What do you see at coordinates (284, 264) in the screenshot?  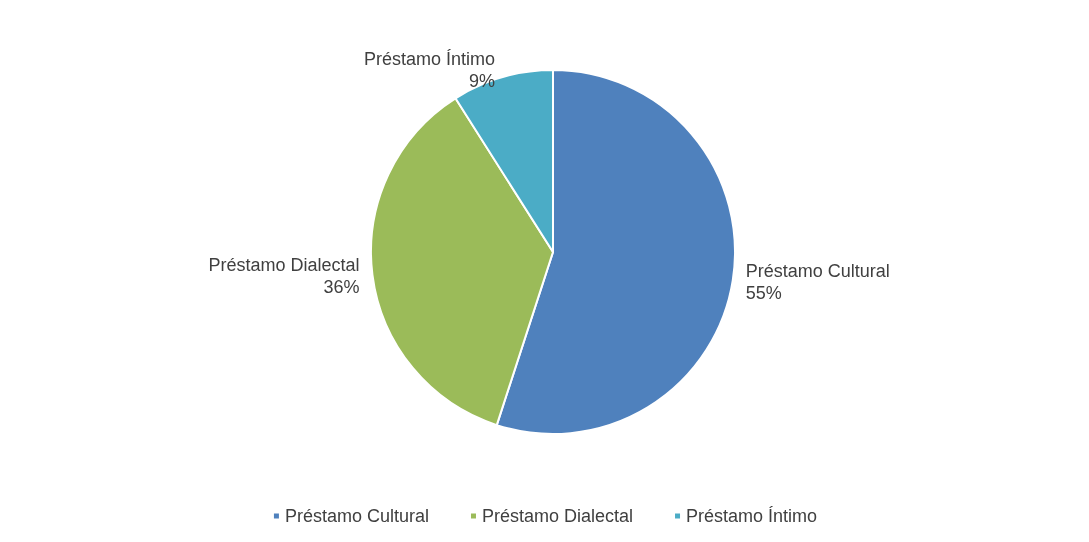 I see `slice-label: Préstamo Dialectal` at bounding box center [284, 264].